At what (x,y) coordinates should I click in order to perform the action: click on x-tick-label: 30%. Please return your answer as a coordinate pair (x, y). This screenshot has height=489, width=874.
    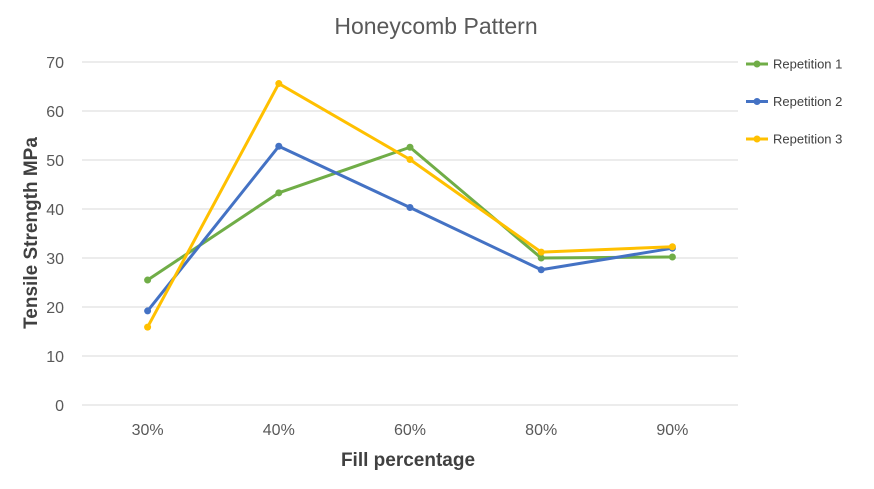
    Looking at the image, I should click on (148, 430).